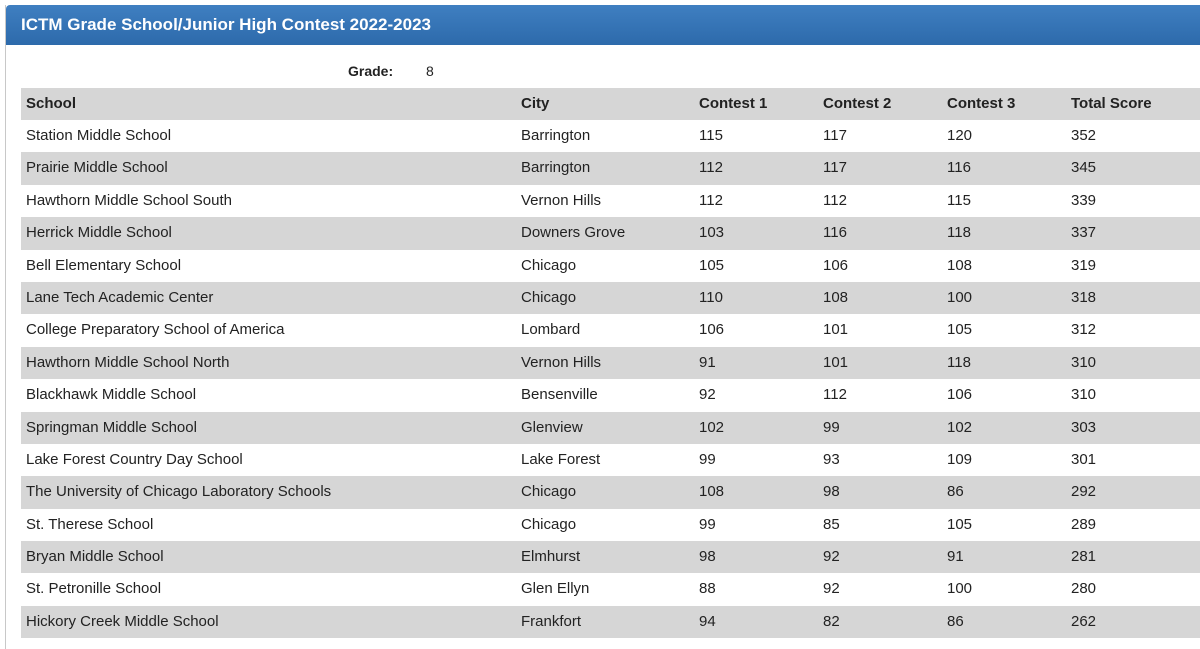  What do you see at coordinates (90, 524) in the screenshot?
I see `table-cell: St. Therese School` at bounding box center [90, 524].